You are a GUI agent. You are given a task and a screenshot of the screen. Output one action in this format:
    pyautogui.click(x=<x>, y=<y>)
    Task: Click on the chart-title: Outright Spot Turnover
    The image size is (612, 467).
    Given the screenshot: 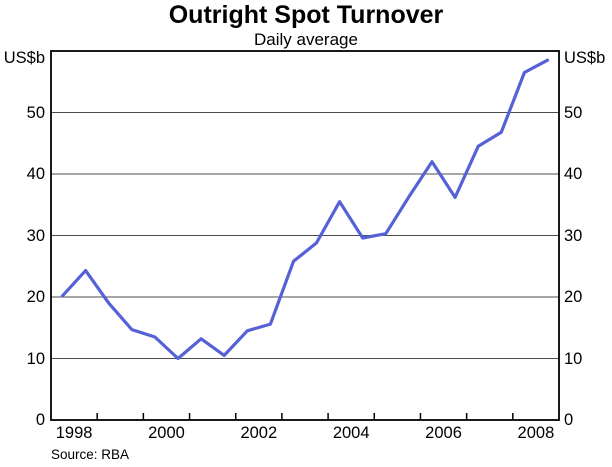 What is the action you would take?
    pyautogui.click(x=306, y=15)
    